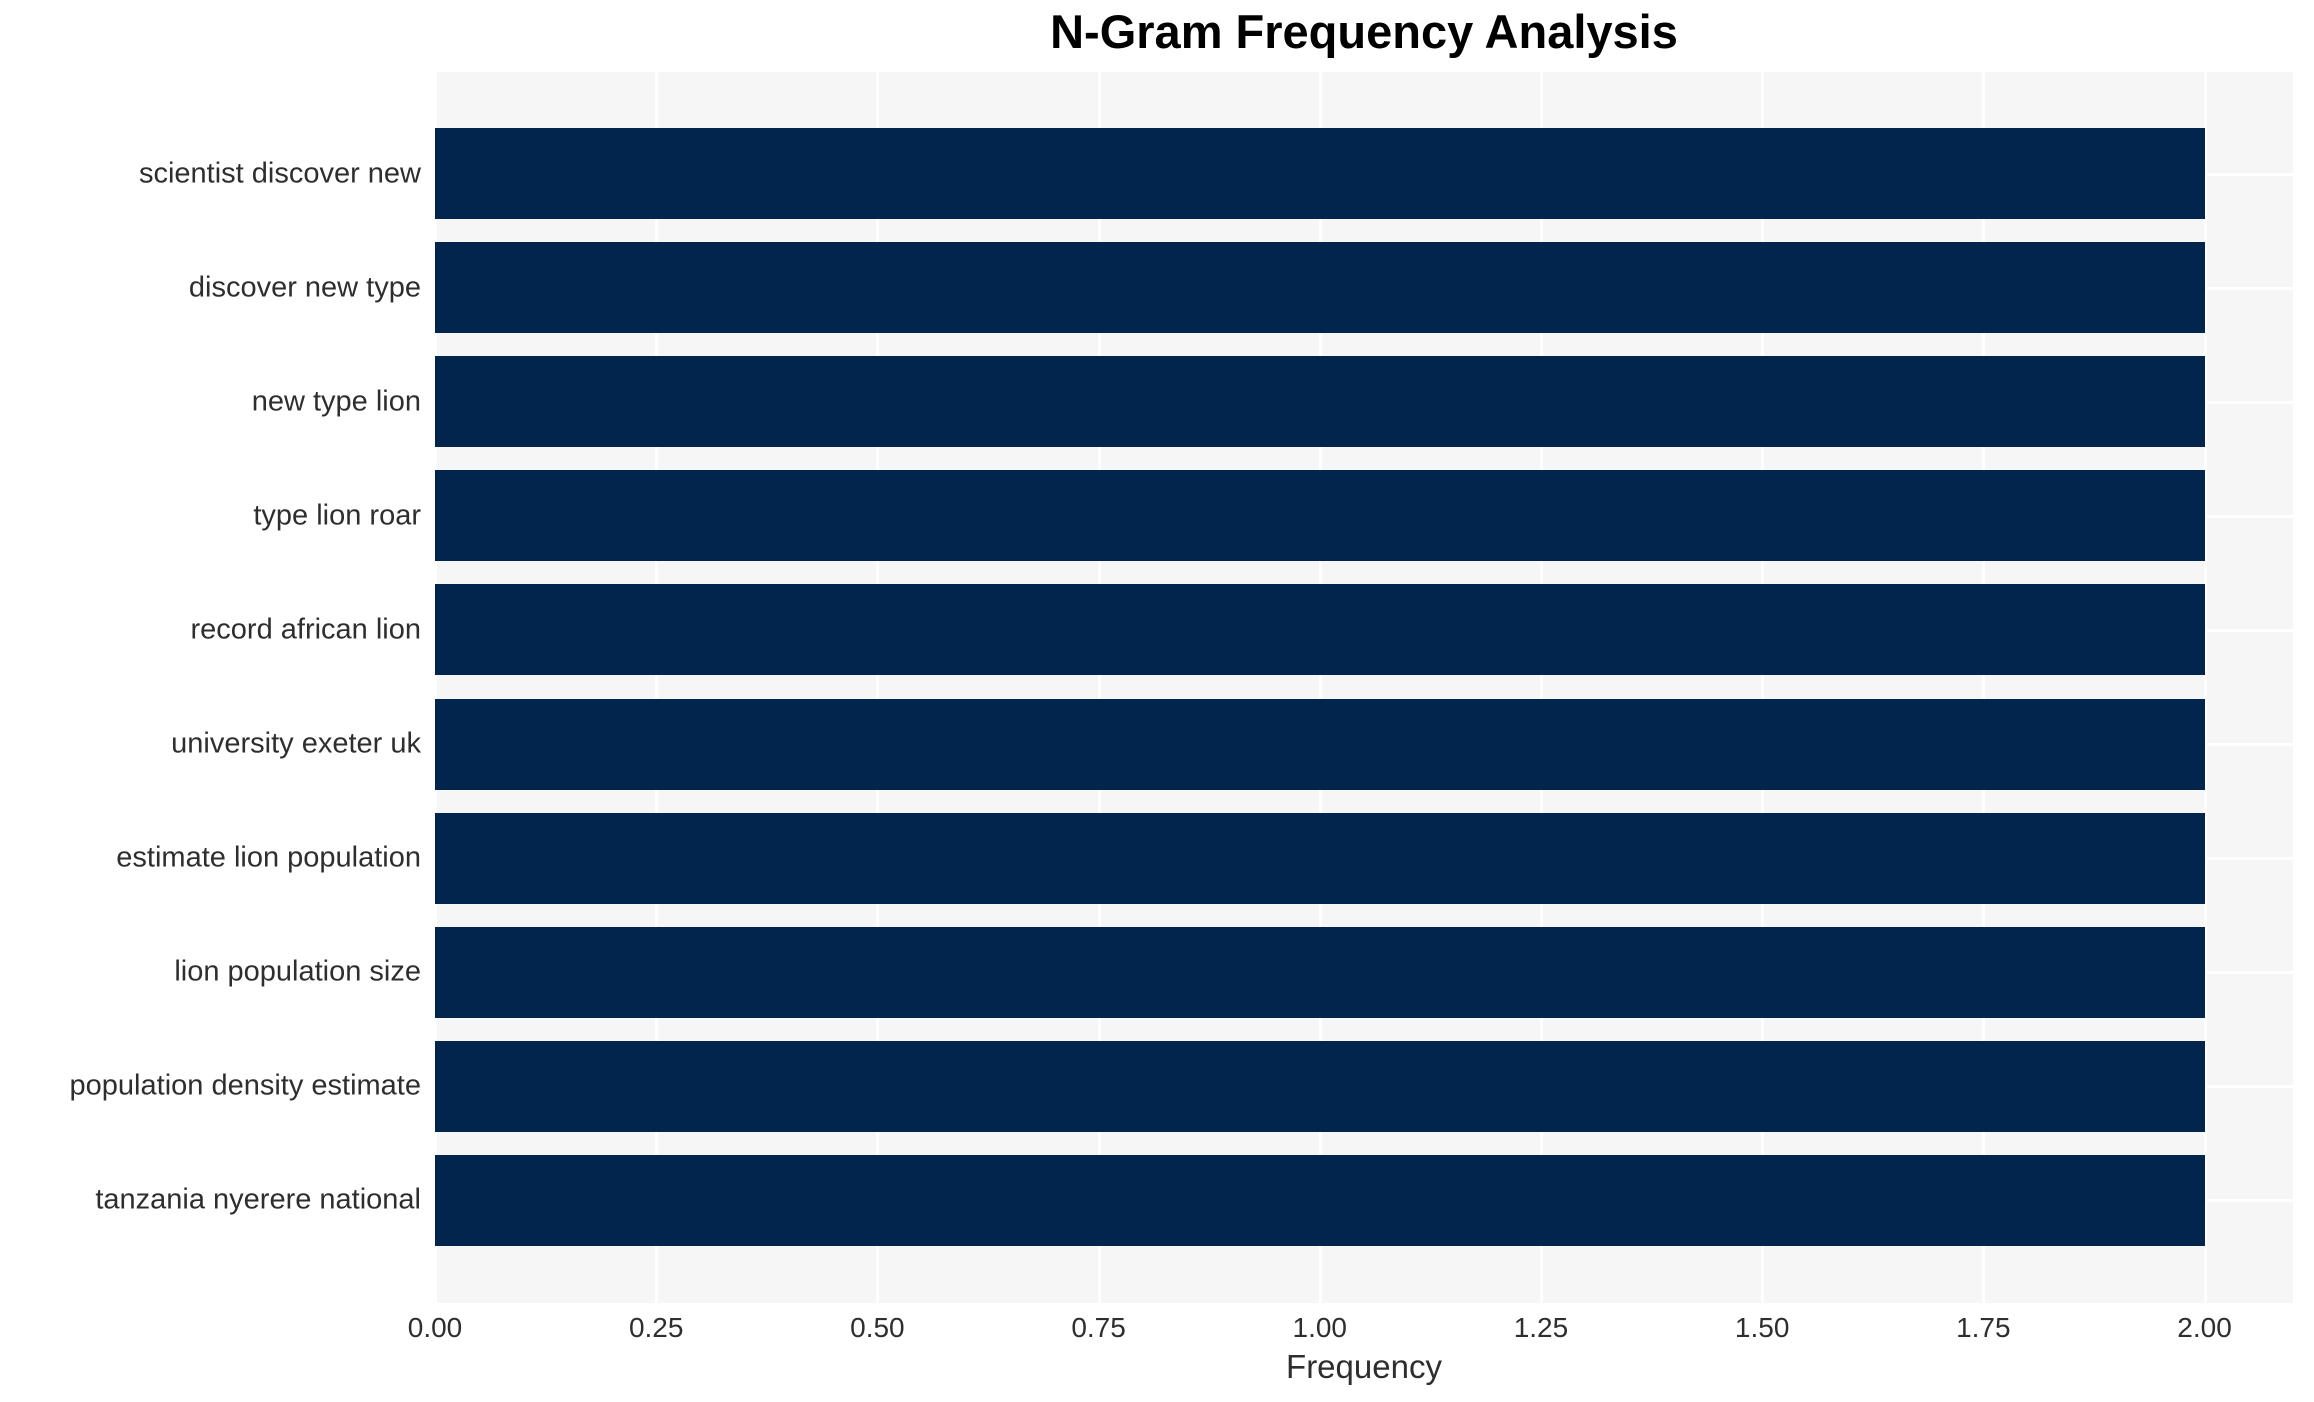 The width and height of the screenshot is (2314, 1402). I want to click on bar-tanzania-nyerere-national, so click(1320, 1200).